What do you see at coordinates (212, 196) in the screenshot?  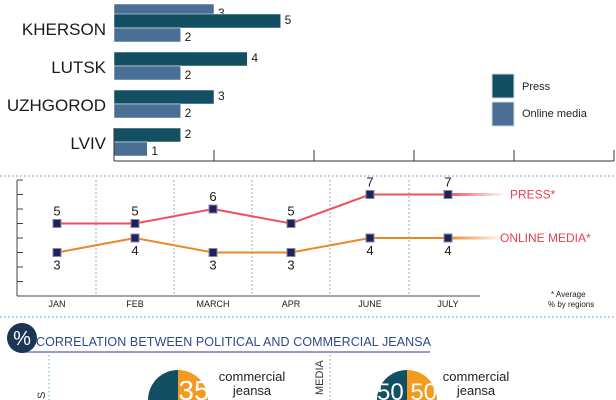 I see `point-label: 6` at bounding box center [212, 196].